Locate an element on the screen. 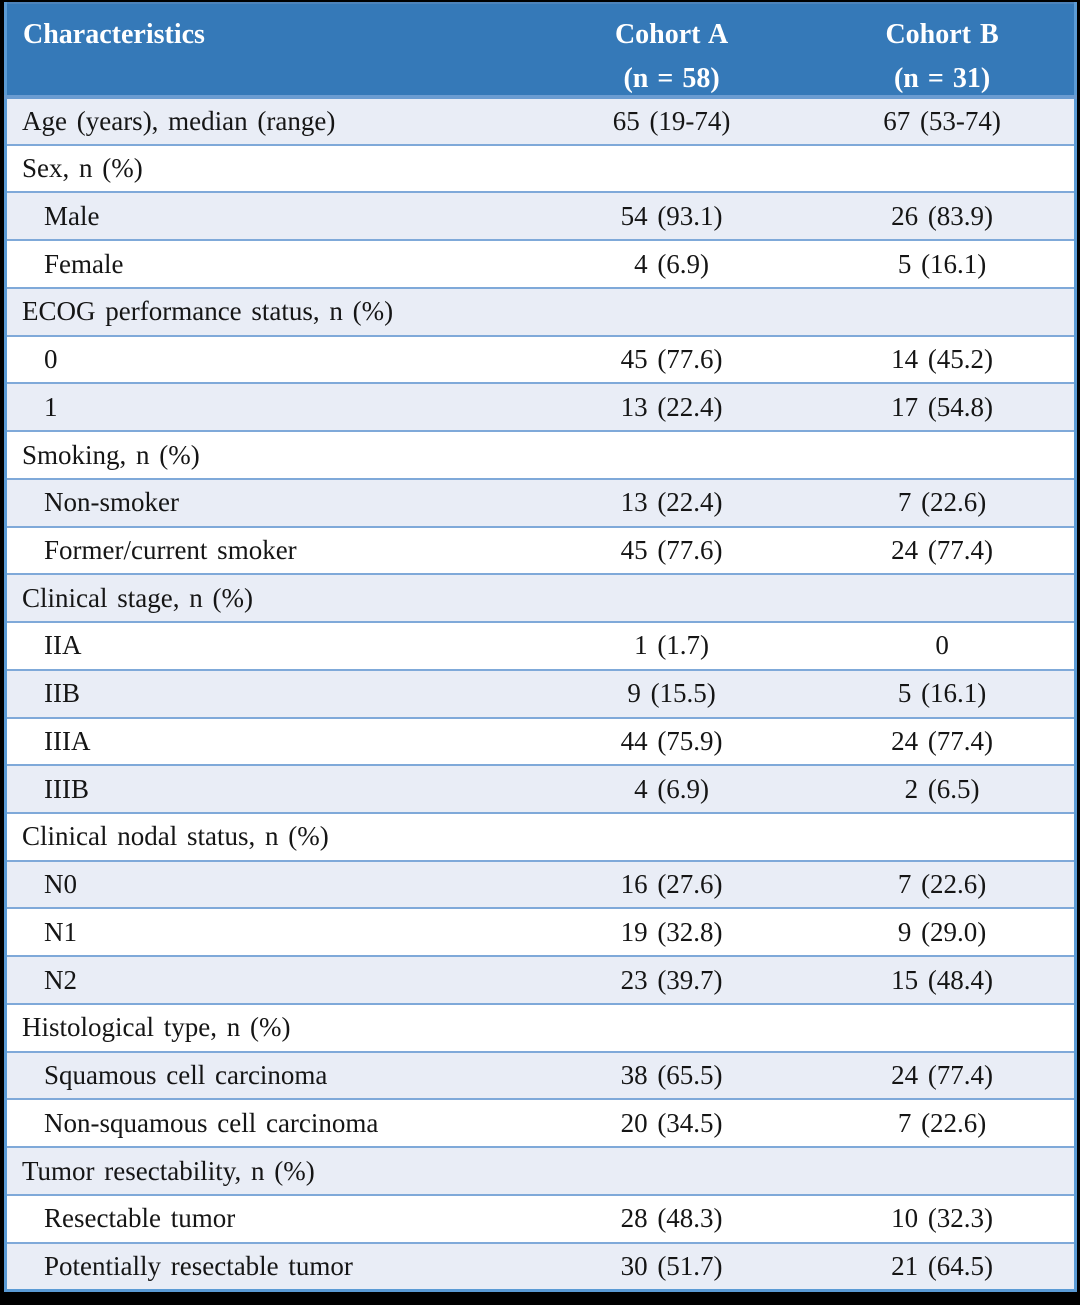  table-row: 0 45 (77.6) 14 (45.2) is located at coordinates (540, 360).